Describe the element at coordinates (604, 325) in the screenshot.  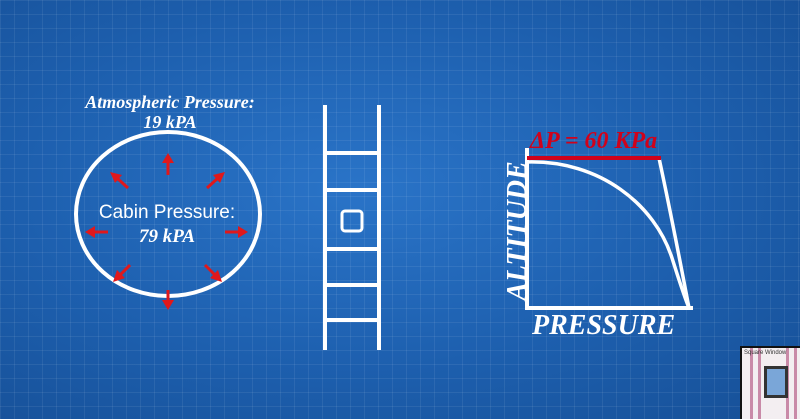
I see `x-axis-label: PRESSURE` at that location.